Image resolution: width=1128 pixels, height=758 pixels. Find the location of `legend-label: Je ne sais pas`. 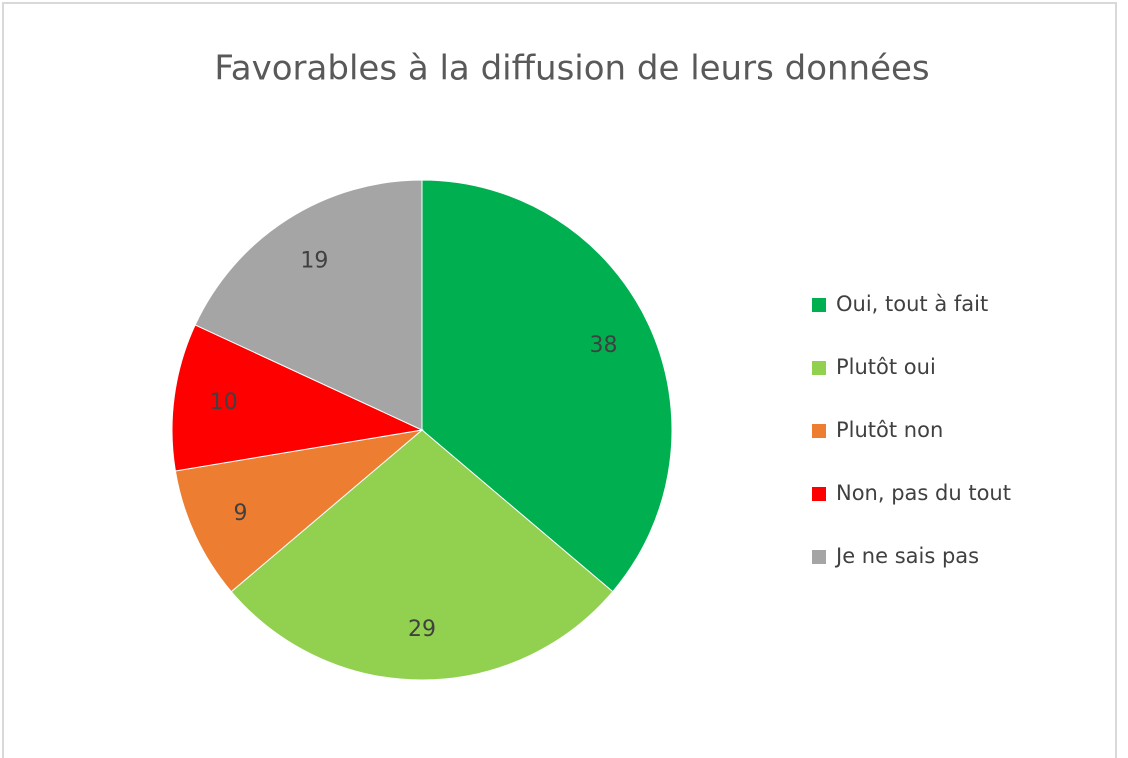

legend-label: Je ne sais pas is located at coordinates (906, 556).